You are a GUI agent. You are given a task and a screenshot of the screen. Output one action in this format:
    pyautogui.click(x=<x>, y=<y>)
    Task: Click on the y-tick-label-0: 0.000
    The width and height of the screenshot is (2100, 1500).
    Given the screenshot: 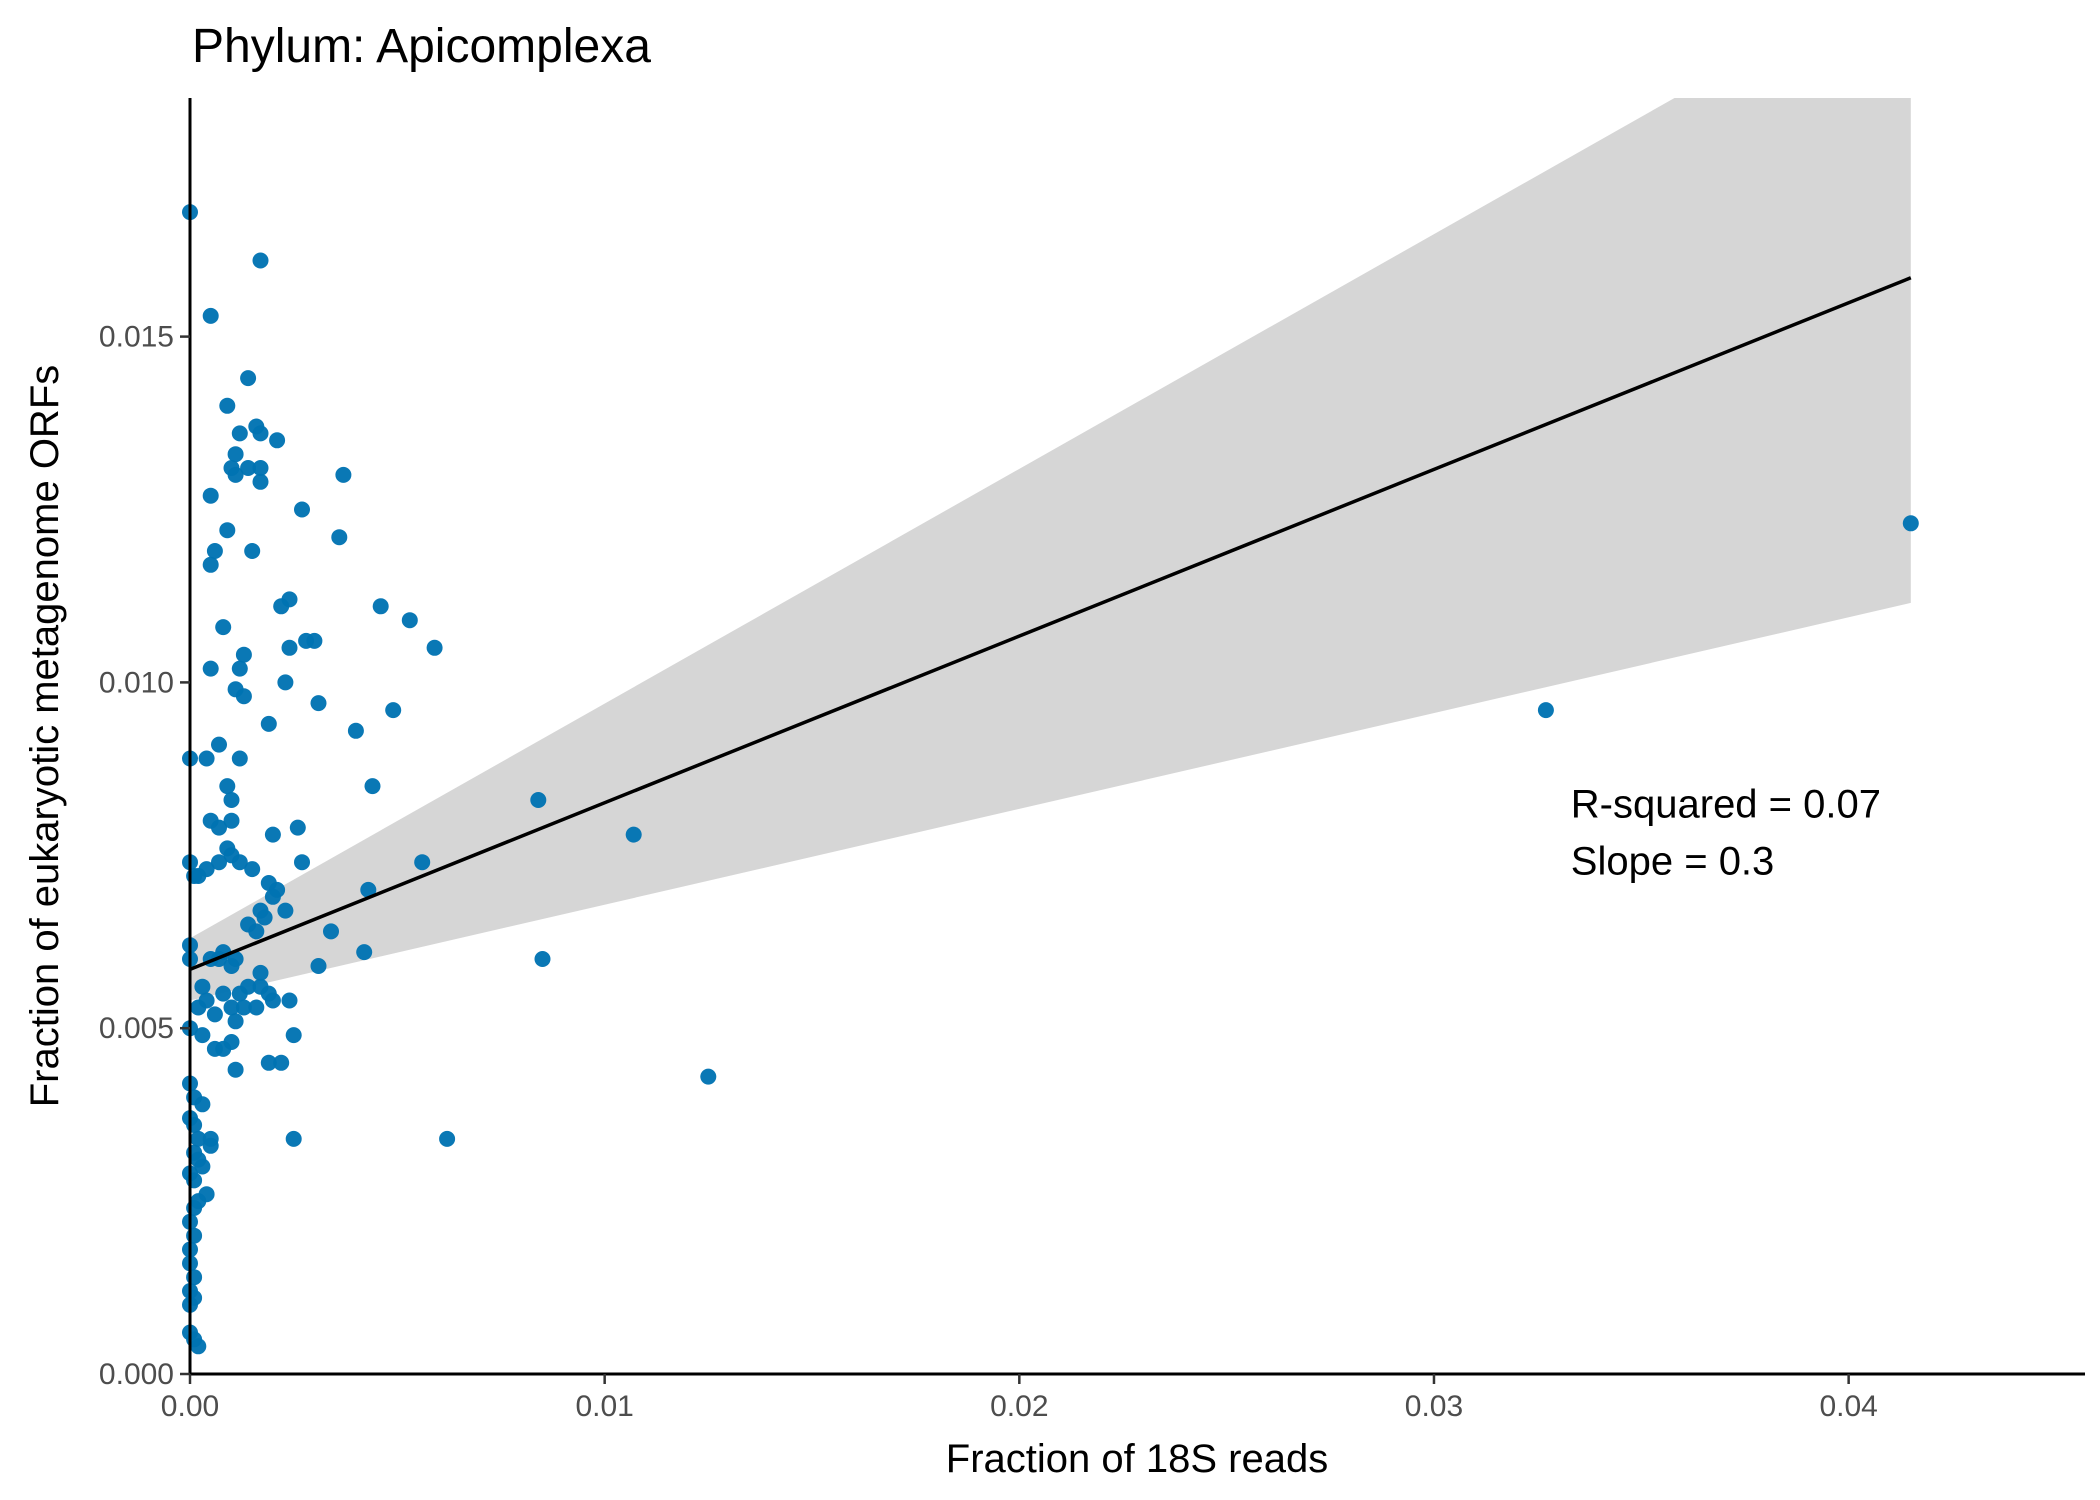 What is the action you would take?
    pyautogui.click(x=136, y=1374)
    